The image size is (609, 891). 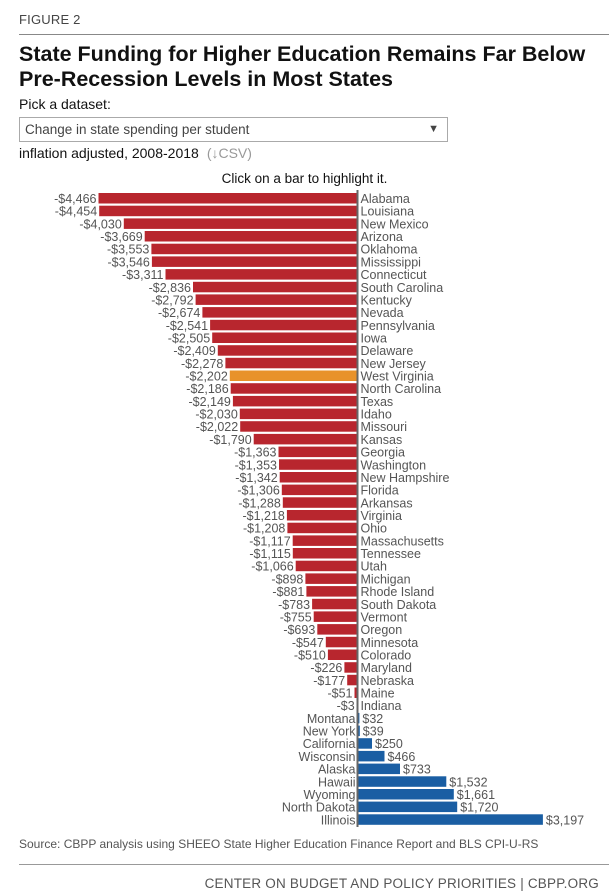 I want to click on state-label: Nevada, so click(x=382, y=313).